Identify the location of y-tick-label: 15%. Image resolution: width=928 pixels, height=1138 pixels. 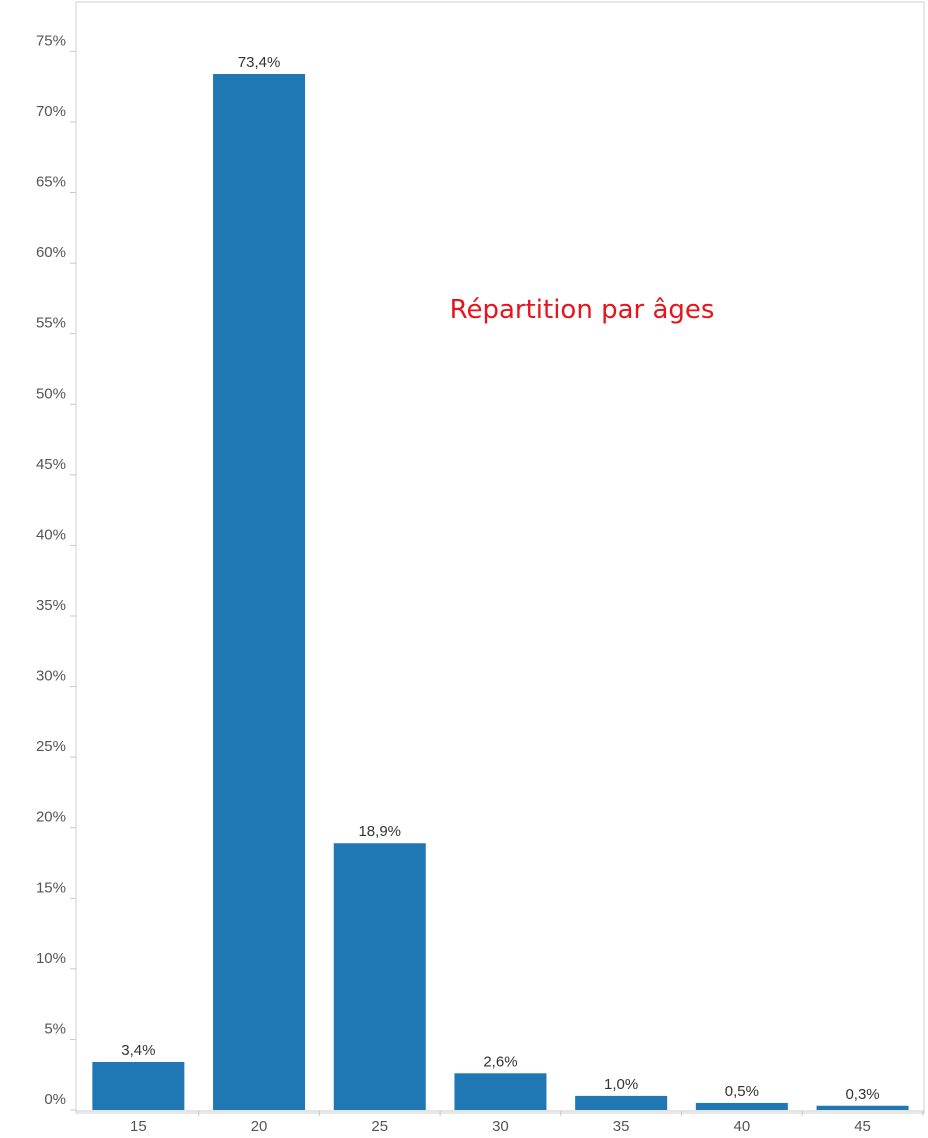
(51, 887).